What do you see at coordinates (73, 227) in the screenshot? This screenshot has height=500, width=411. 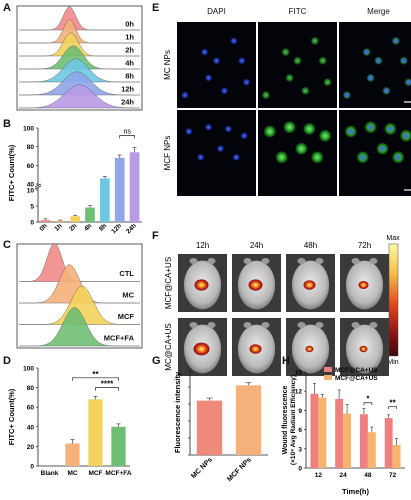 I see `x-tick-label: 2h` at bounding box center [73, 227].